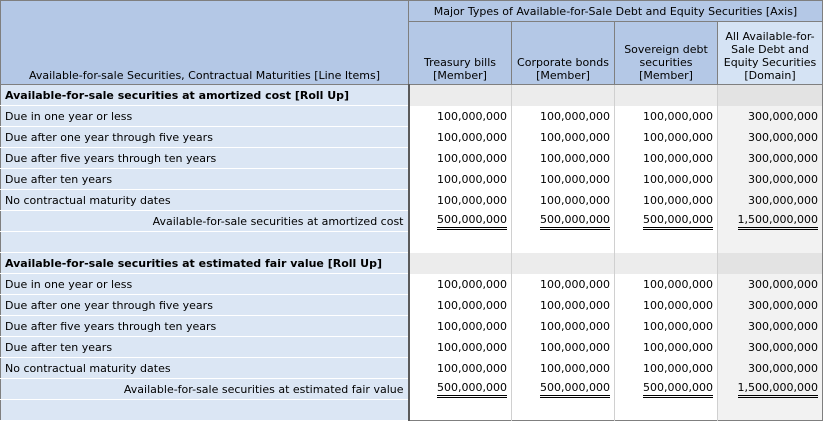 The width and height of the screenshot is (823, 421). Describe the element at coordinates (770, 49) in the screenshot. I see `column-header-line: Sale Debt and` at that location.